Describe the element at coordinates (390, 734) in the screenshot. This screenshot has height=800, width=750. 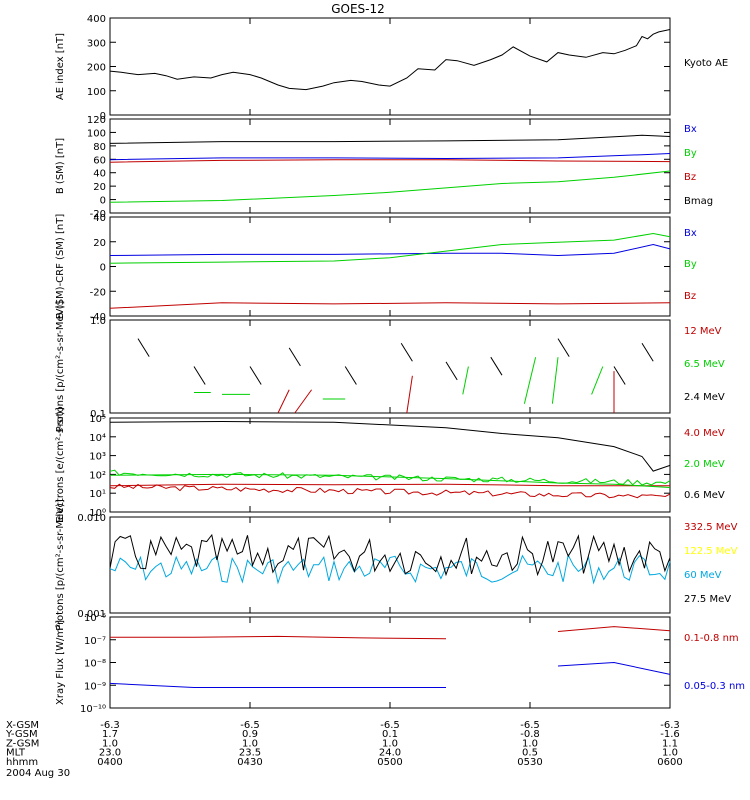
I see `ephemeris-value: 0.1` at that location.